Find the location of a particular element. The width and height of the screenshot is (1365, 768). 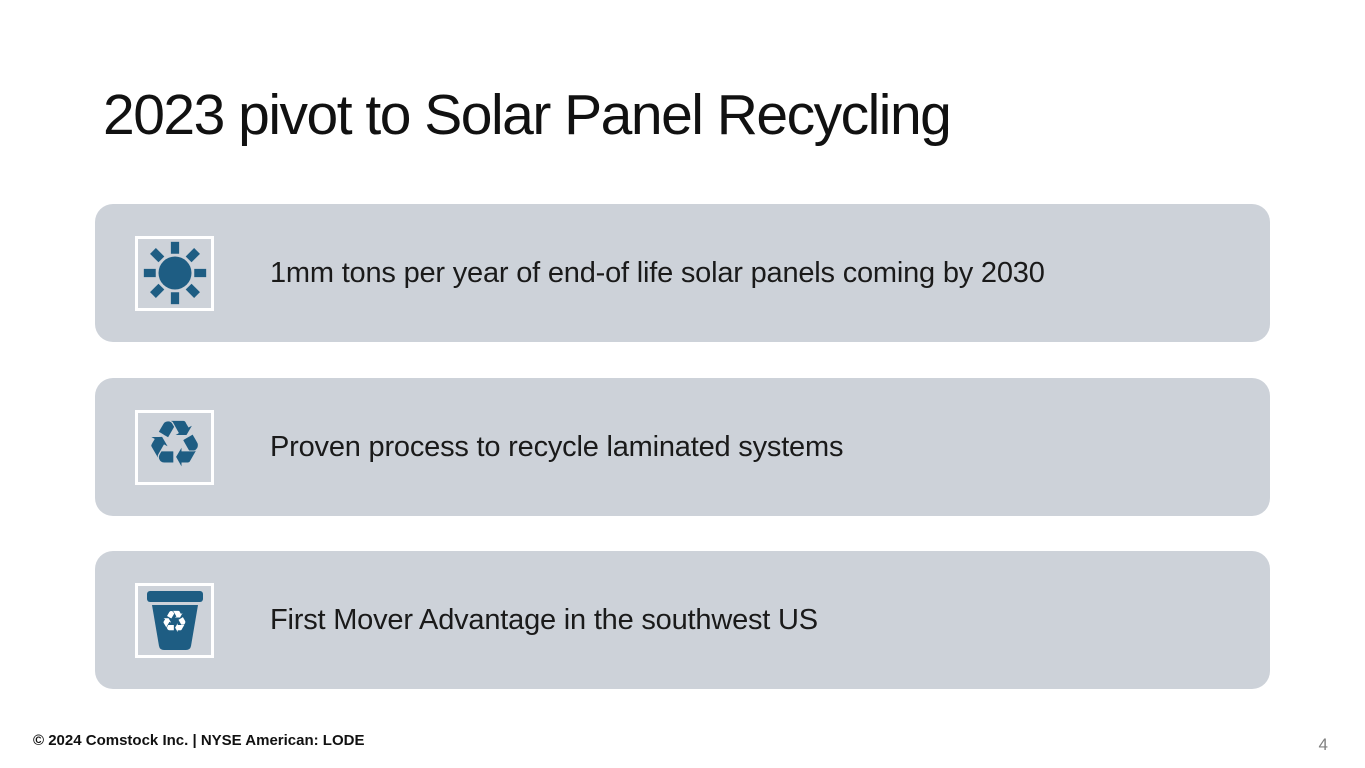

page-number: 4 is located at coordinates (1323, 744).